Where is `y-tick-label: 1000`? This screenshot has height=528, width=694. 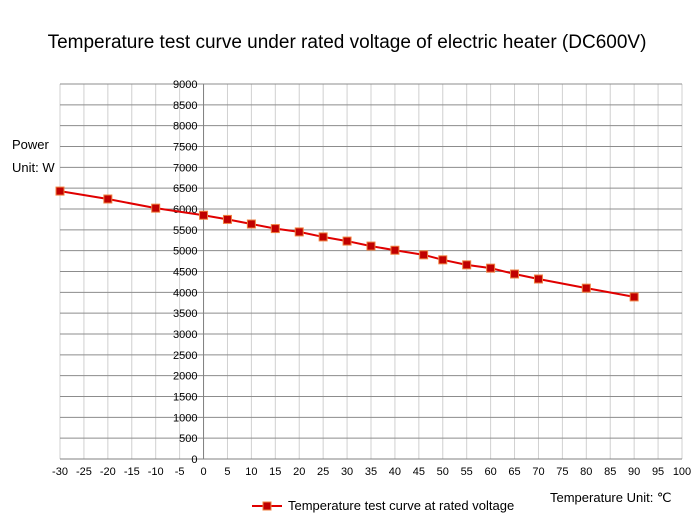 y-tick-label: 1000 is located at coordinates (185, 418).